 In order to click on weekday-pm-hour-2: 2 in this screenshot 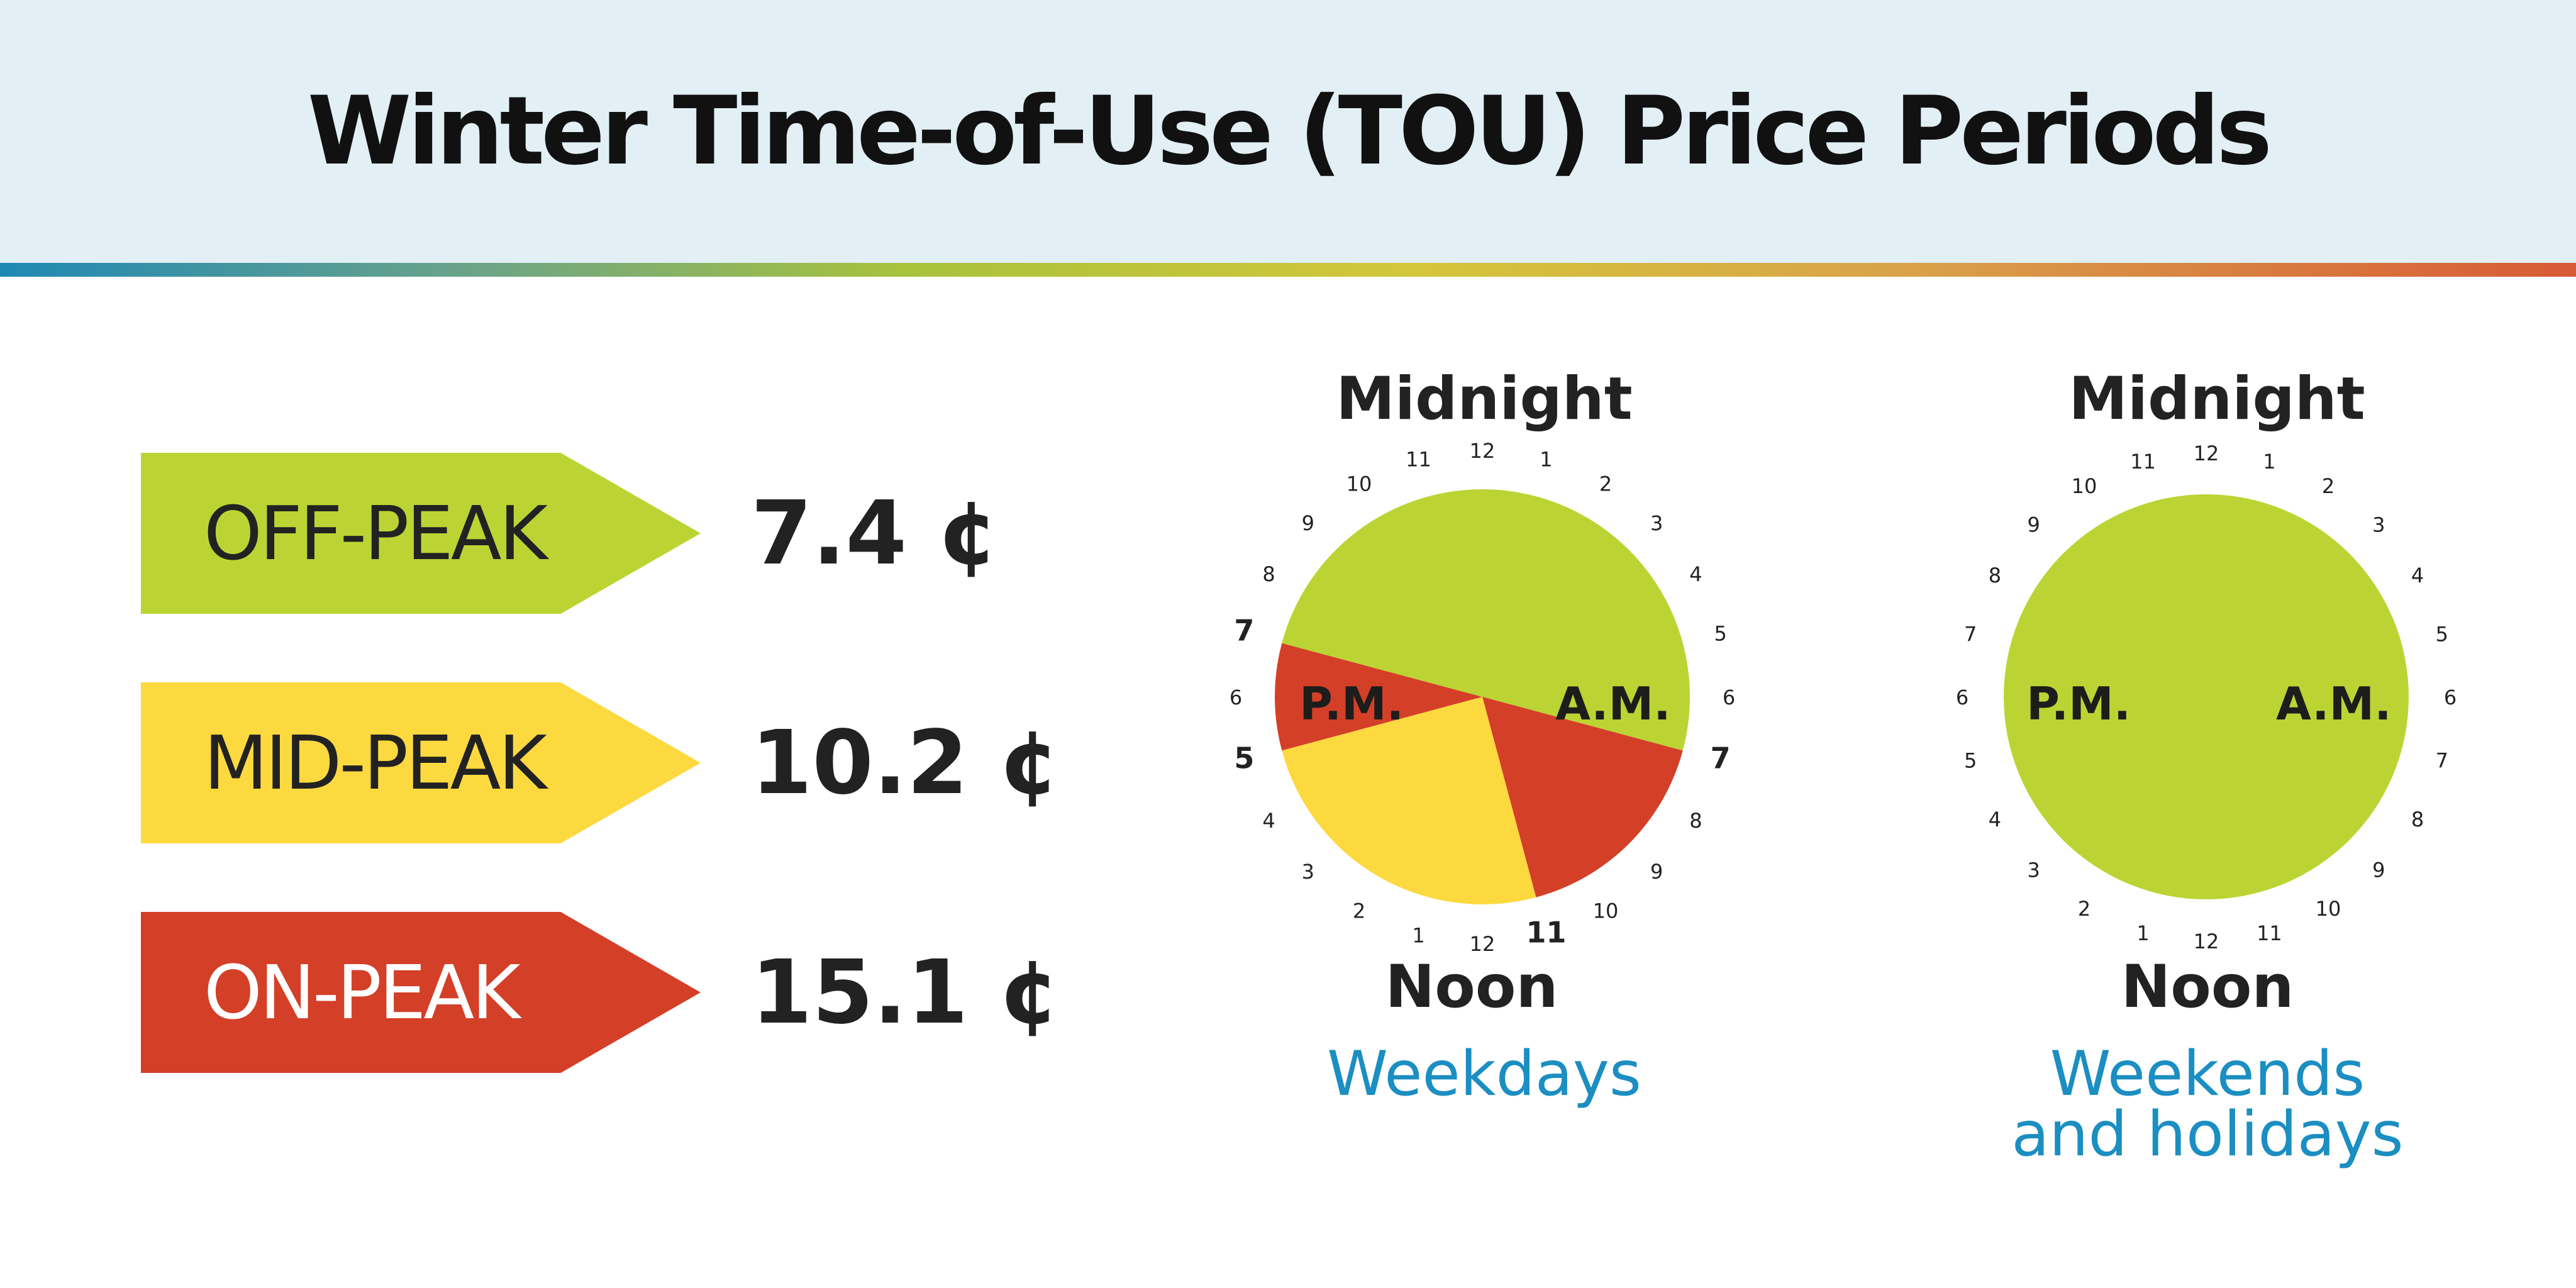, I will do `click(1359, 911)`.